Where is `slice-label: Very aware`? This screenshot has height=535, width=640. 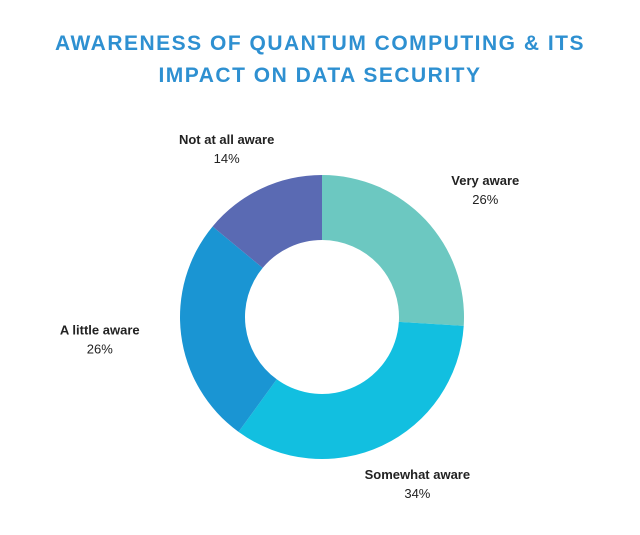
slice-label: Very aware is located at coordinates (485, 180).